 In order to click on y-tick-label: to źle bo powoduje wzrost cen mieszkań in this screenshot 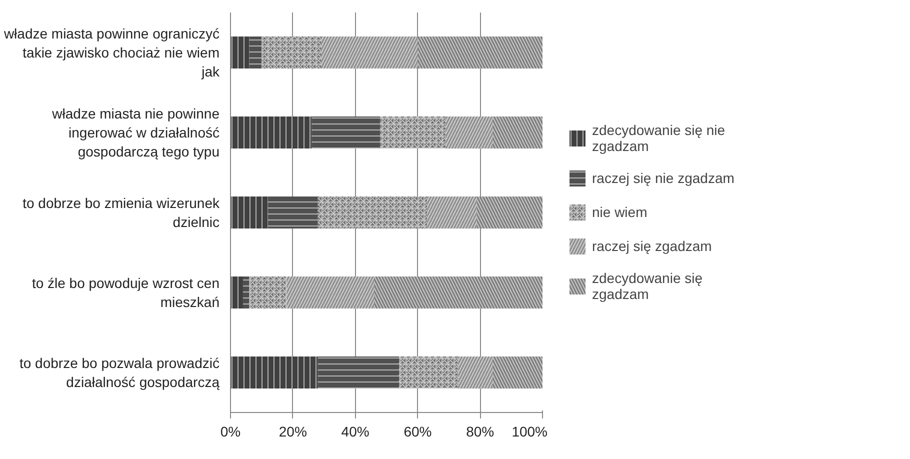, I will do `click(126, 292)`.